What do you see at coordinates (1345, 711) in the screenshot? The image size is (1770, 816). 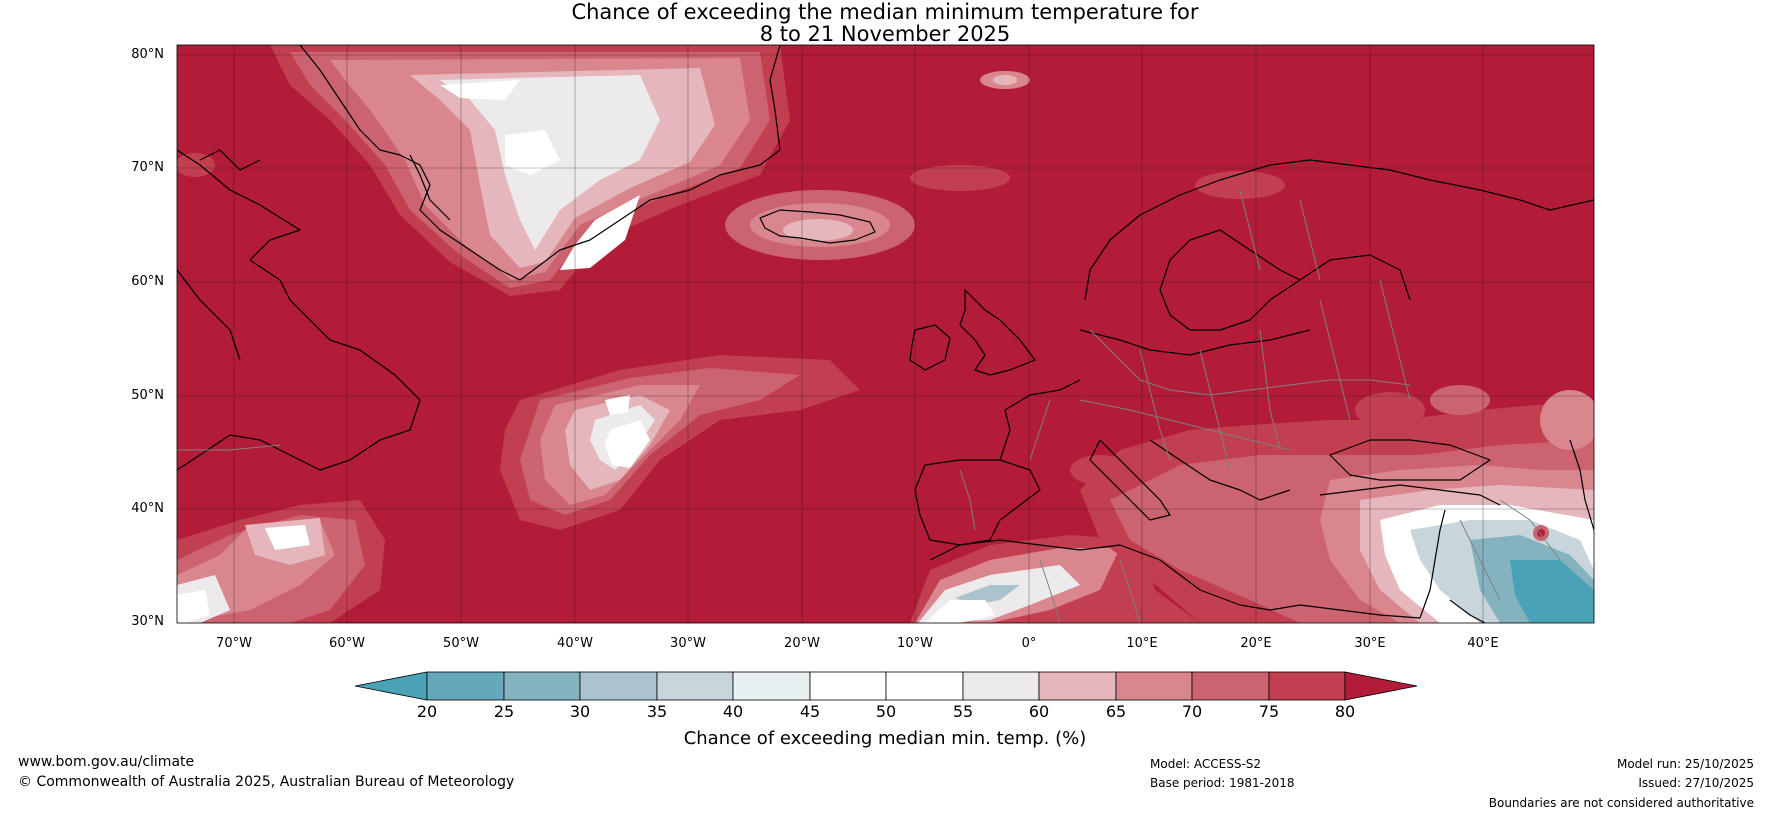 I see `colorbar-tick: 80` at bounding box center [1345, 711].